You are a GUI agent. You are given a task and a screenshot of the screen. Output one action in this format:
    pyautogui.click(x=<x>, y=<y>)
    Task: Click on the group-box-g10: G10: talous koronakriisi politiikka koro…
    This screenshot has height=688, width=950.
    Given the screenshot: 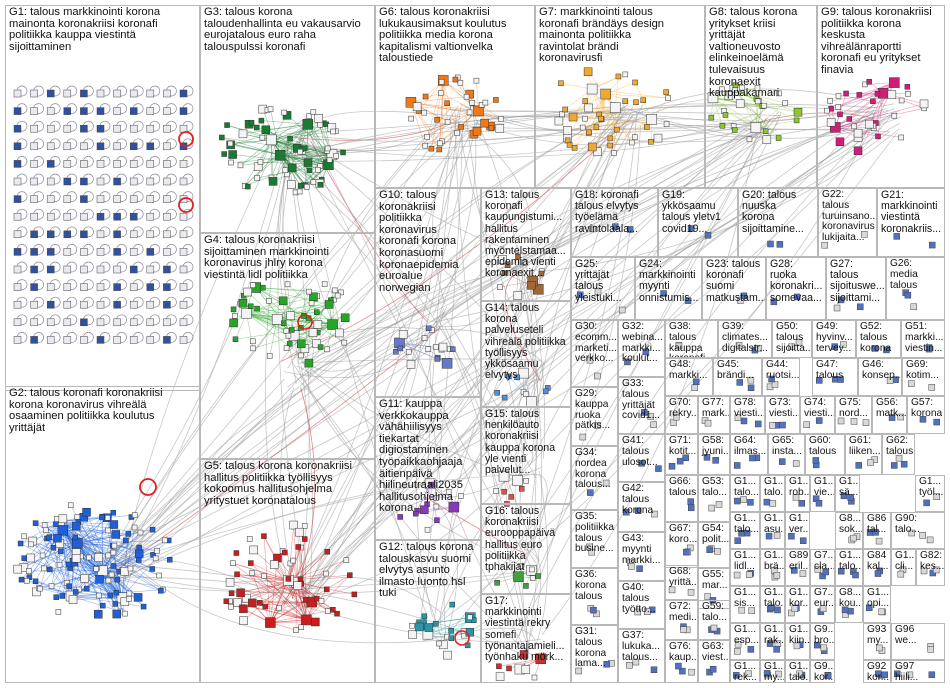 What is the action you would take?
    pyautogui.click(x=428, y=292)
    